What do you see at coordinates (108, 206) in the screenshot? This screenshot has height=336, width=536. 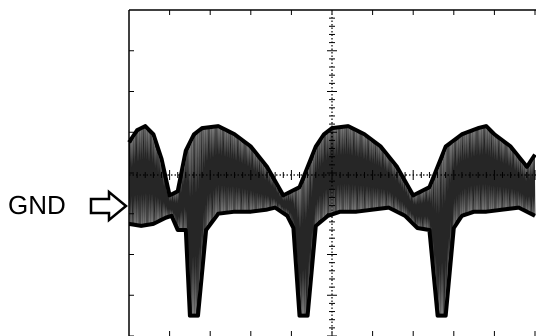 I see `hollow-right-arrow-icon` at bounding box center [108, 206].